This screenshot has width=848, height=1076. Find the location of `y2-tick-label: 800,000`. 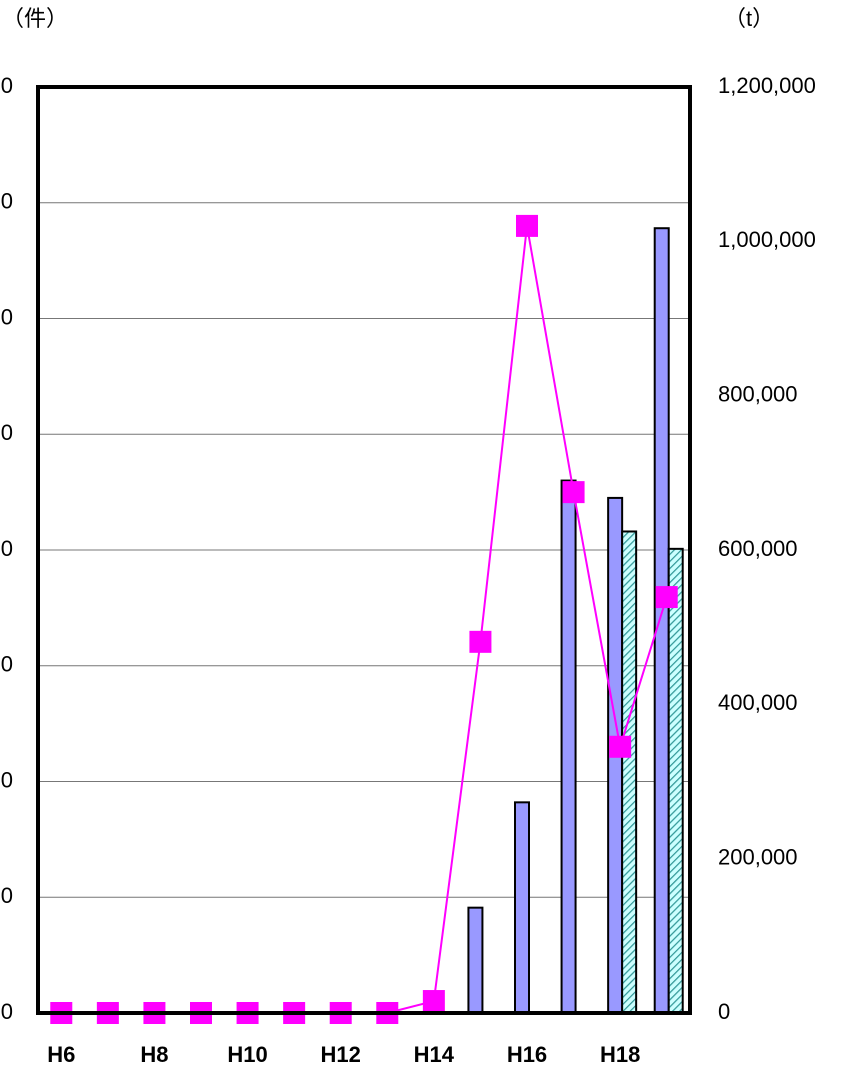

y2-tick-label: 800,000 is located at coordinates (758, 393).